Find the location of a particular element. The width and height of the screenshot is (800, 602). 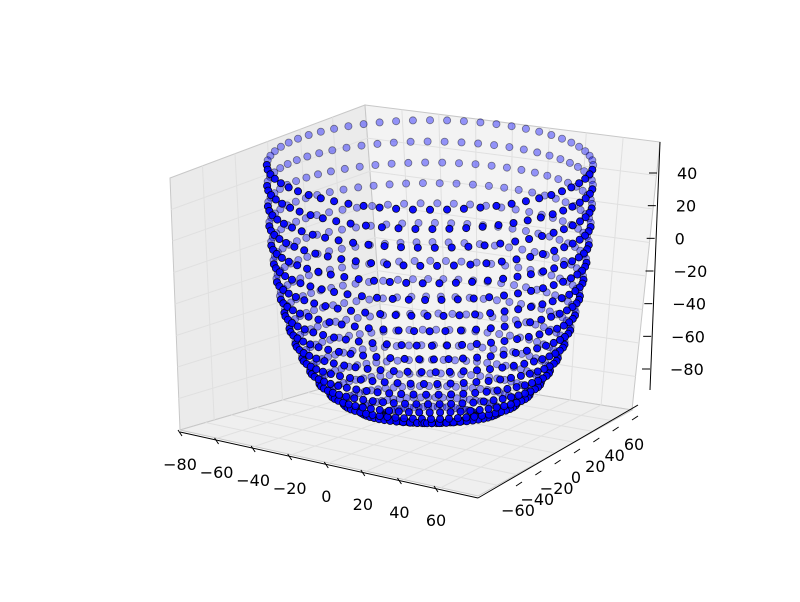

x-tick-label: −20 is located at coordinates (290, 488).